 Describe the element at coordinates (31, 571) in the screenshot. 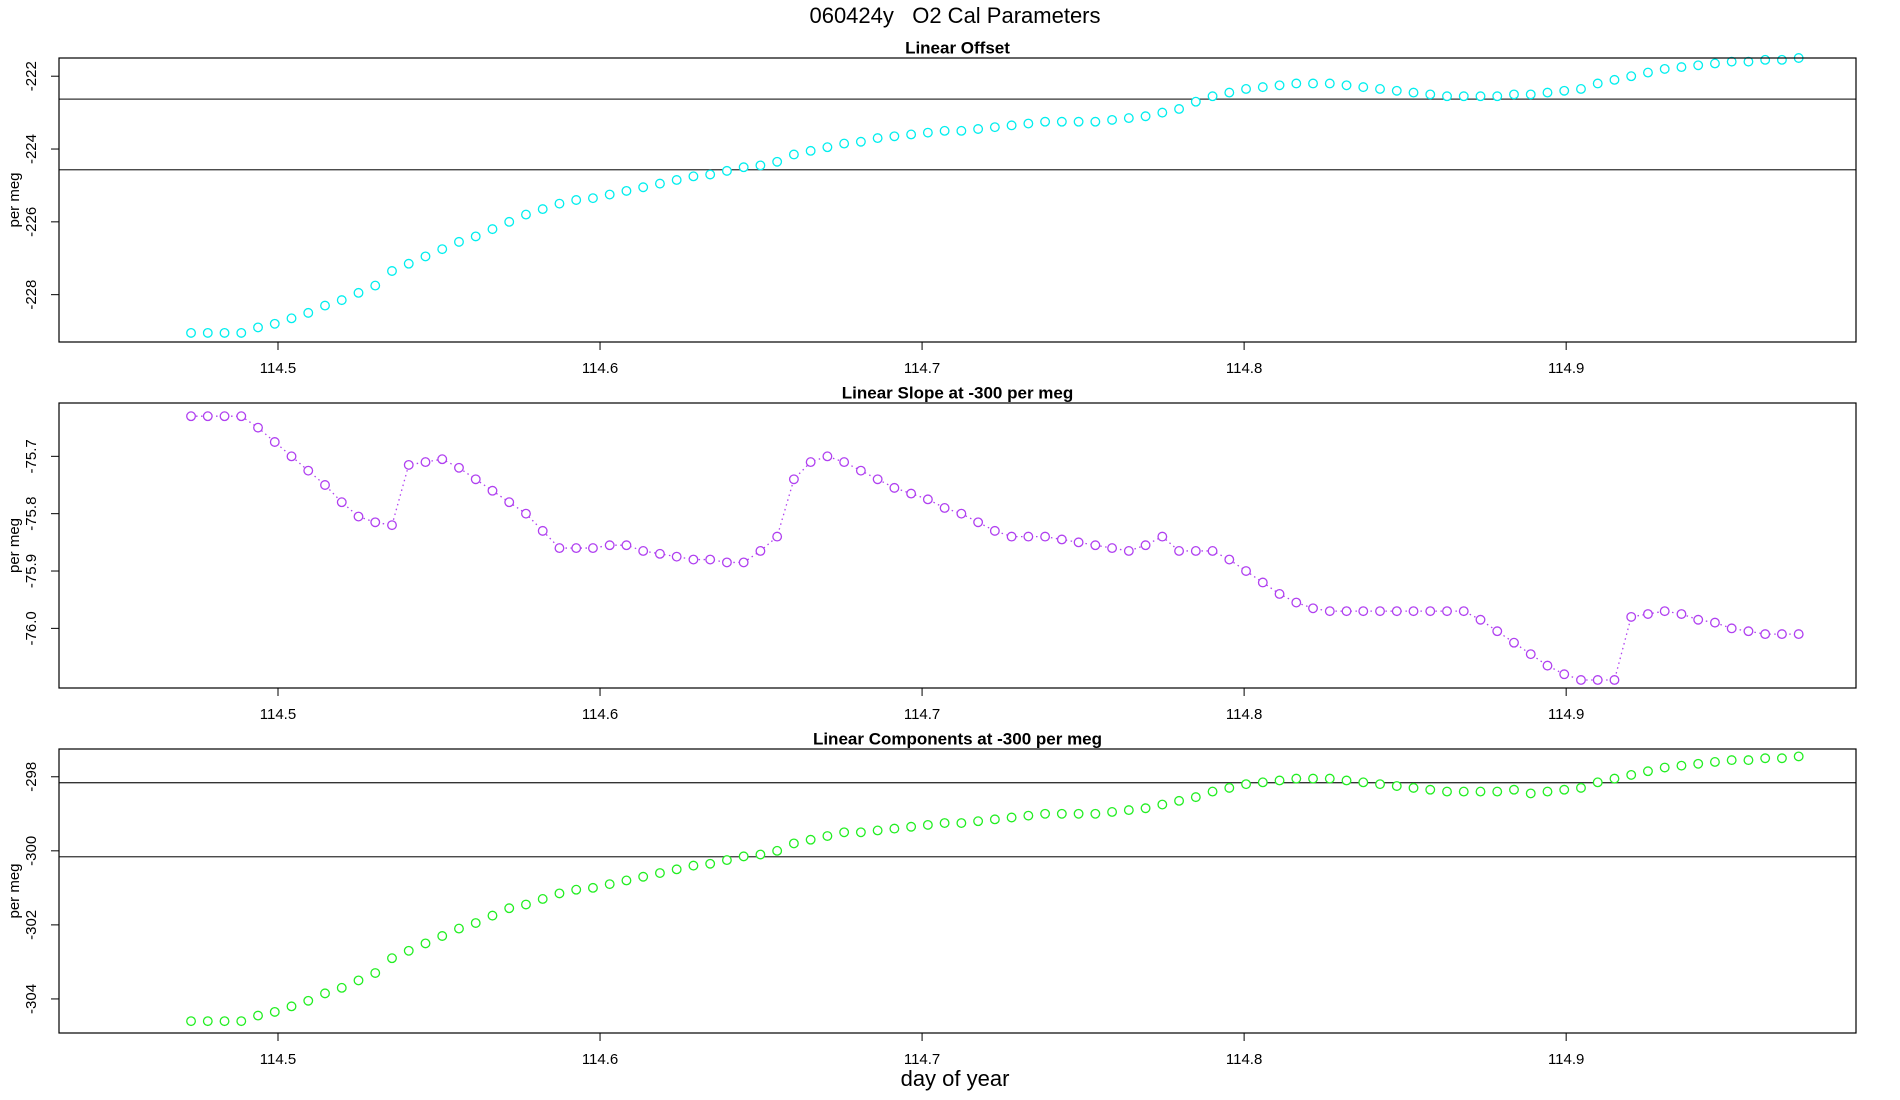

I see `y-tick-label: -75.9` at that location.